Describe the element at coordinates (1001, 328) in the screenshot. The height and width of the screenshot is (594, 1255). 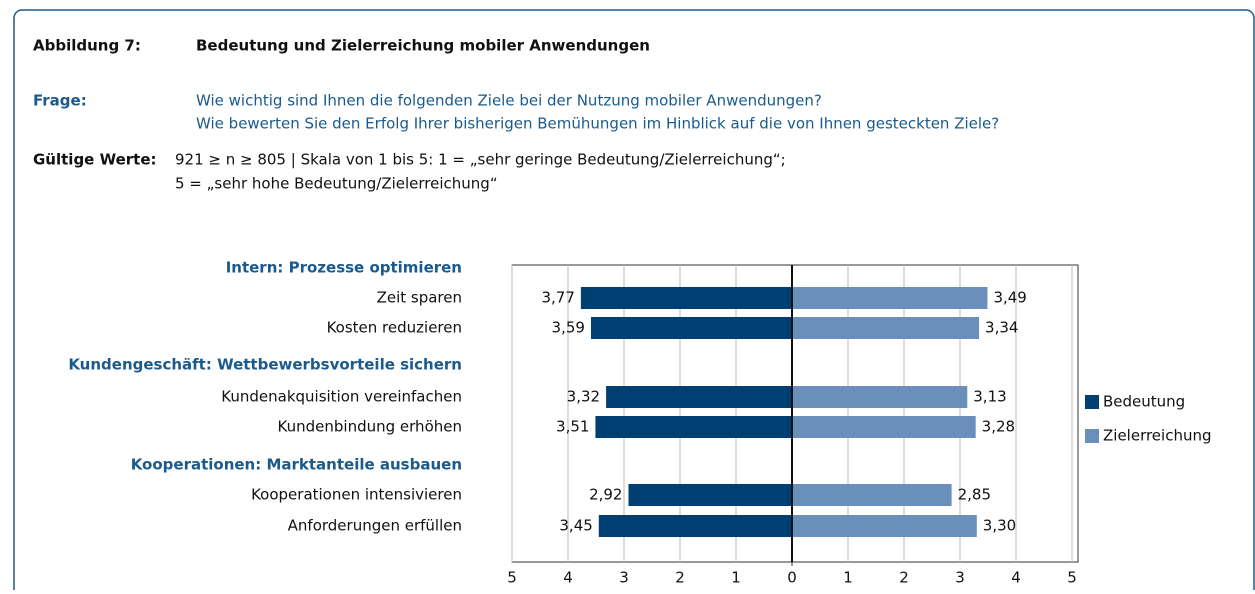
I see `value-label: 3,34` at that location.